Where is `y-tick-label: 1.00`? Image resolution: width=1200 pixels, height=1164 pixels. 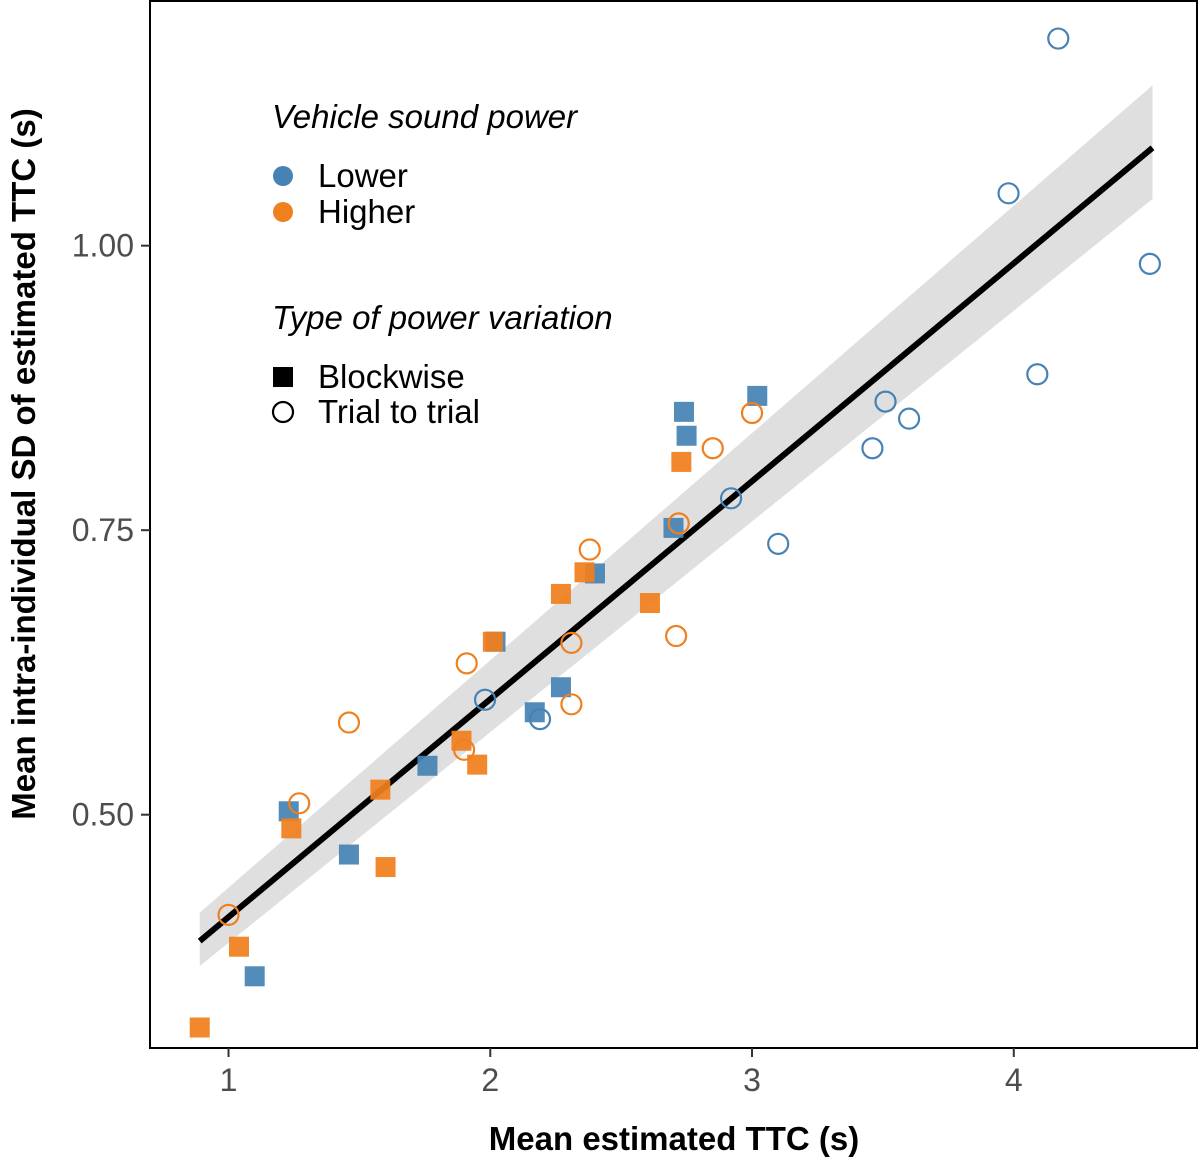 y-tick-label: 1.00 is located at coordinates (103, 246).